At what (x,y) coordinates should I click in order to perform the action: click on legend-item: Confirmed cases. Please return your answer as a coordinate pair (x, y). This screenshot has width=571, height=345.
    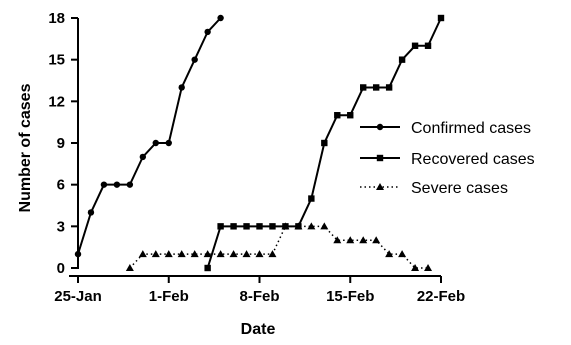
    Looking at the image, I should click on (445, 128).